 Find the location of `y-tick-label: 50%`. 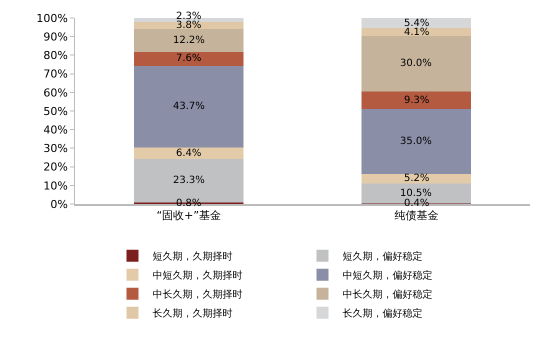

y-tick-label: 50% is located at coordinates (55, 111).